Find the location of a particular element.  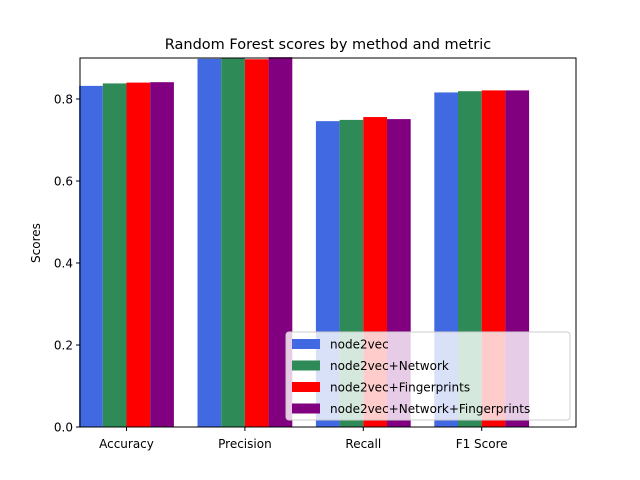

y-tick-label: 0.4 is located at coordinates (63, 264).